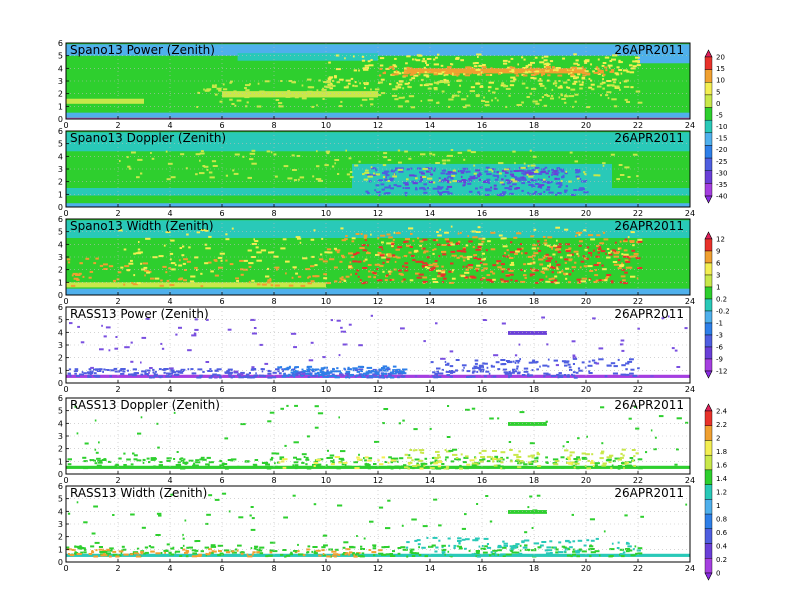  I want to click on panel-date: 26APR2011, so click(649, 314).